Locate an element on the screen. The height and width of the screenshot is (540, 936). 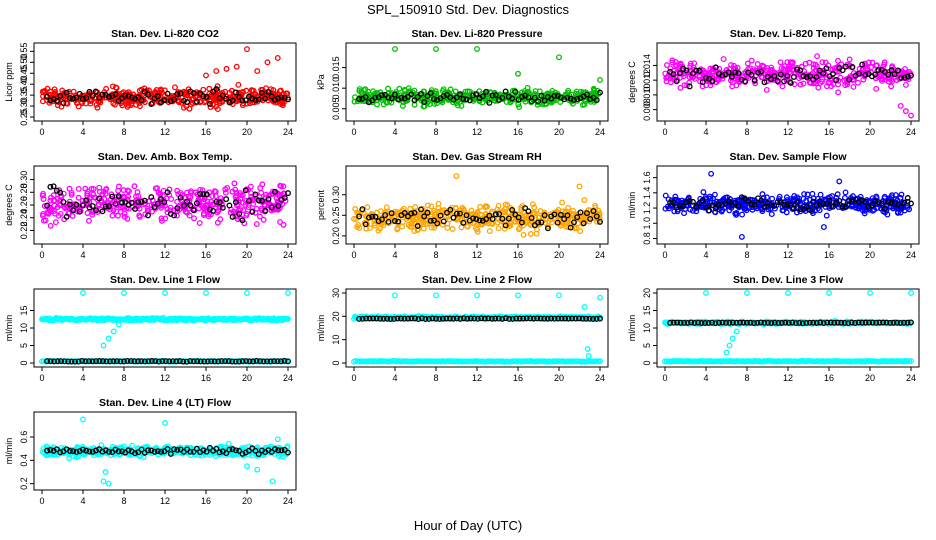
x-tick-label: 4 is located at coordinates (82, 132).